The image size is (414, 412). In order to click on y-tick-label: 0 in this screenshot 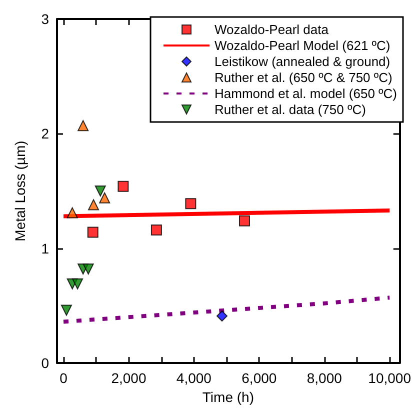, I will do `click(45, 363)`.